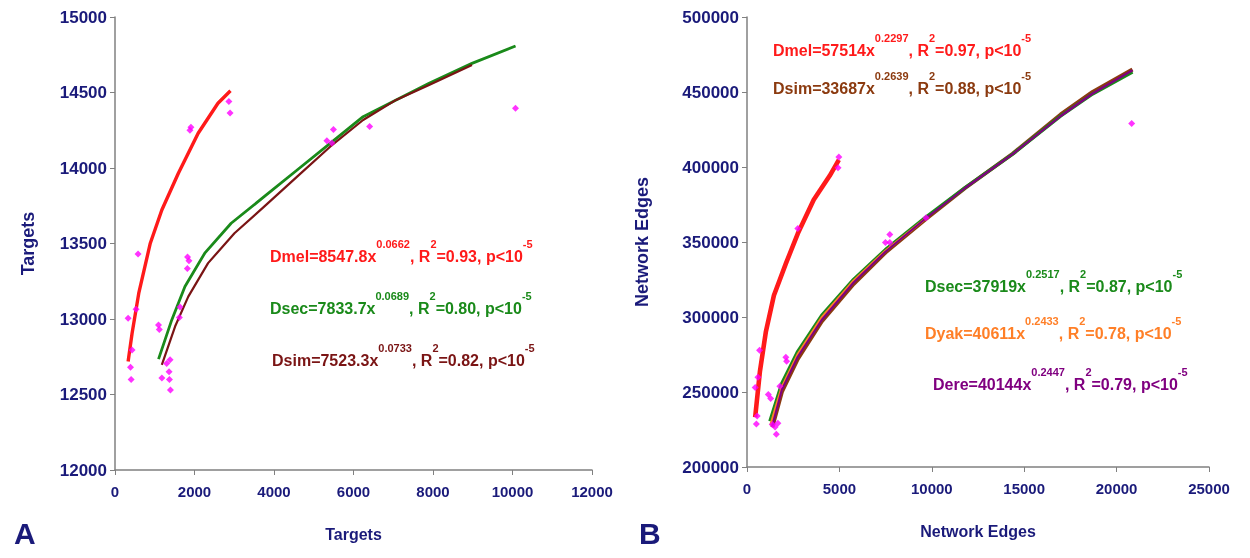  What do you see at coordinates (1060, 379) in the screenshot?
I see `text: Dere=40144x0.2447, R2=0.79, p<10-5` at bounding box center [1060, 379].